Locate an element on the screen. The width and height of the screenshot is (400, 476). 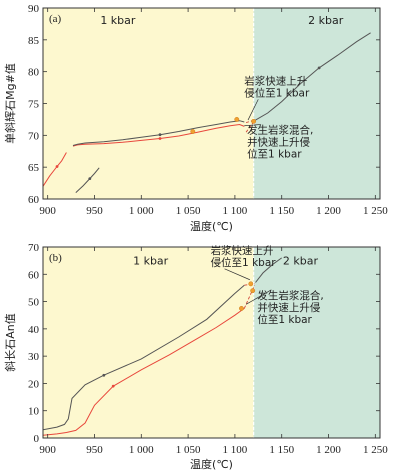
y-axis-label: 单斜辉石Mg#值 is located at coordinates (10, 103).